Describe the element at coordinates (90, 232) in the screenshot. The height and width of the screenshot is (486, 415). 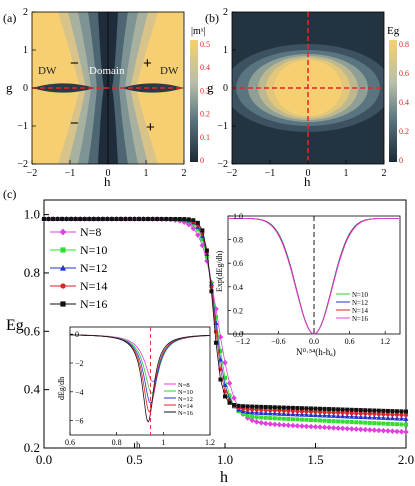
I see `legend-label: N=8` at that location.